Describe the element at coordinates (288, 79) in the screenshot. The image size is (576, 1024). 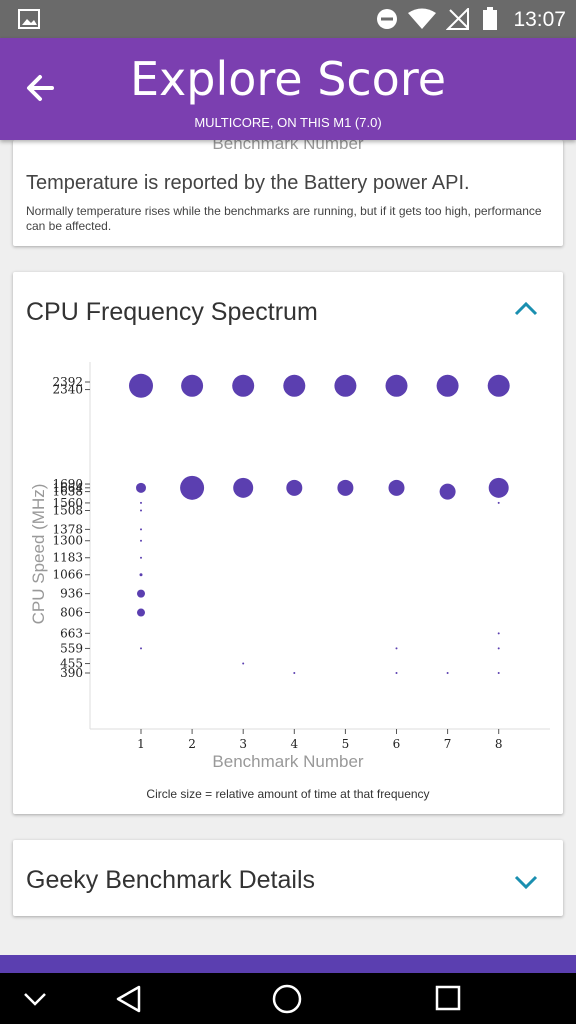
I see `page-title: Explore Score` at that location.